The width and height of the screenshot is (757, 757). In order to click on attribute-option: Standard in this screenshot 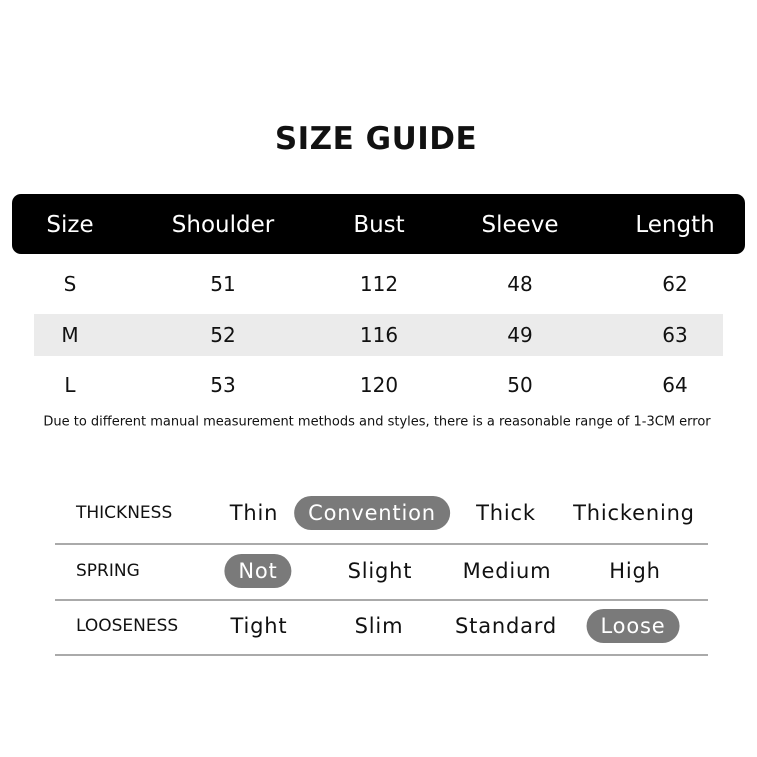, I will do `click(506, 626)`.